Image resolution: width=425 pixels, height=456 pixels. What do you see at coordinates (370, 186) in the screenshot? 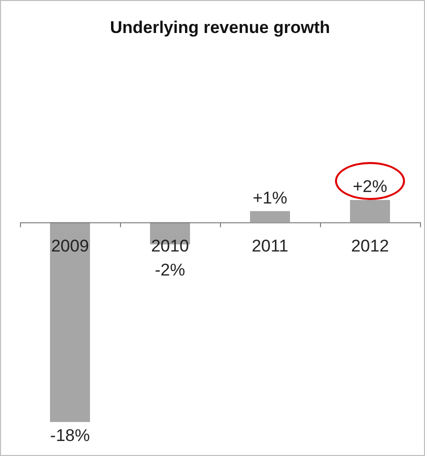
I see `data-label: +2%` at bounding box center [370, 186].